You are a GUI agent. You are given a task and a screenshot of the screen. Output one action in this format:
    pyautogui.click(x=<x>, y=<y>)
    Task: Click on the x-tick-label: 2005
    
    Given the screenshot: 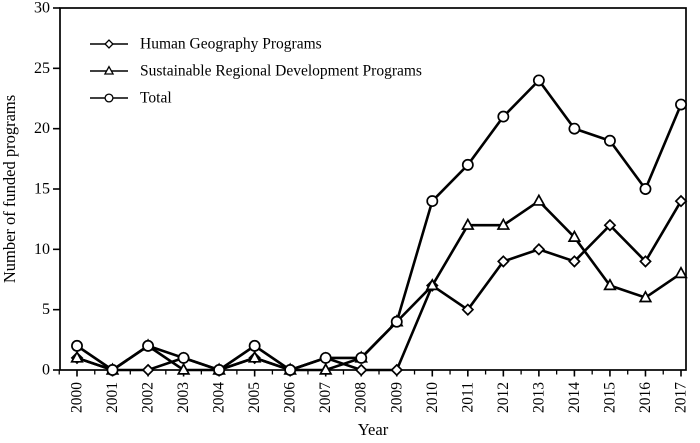 What is the action you would take?
    pyautogui.click(x=254, y=397)
    